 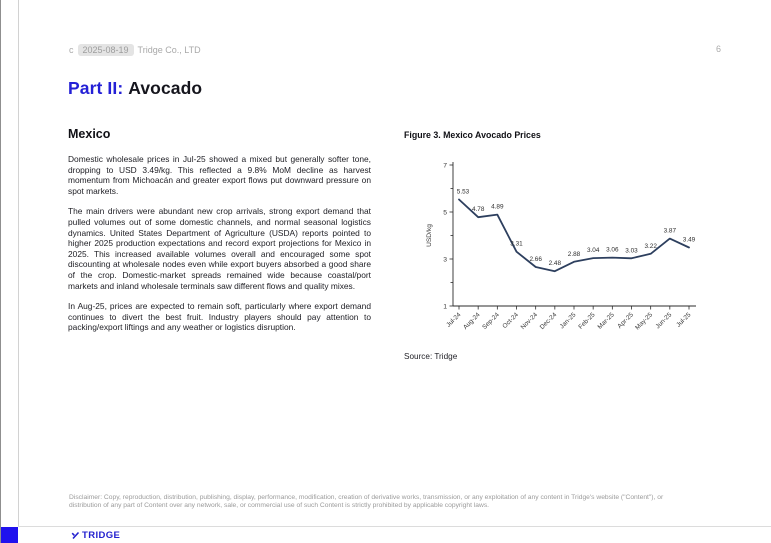 What do you see at coordinates (718, 49) in the screenshot?
I see `page-number: 6` at bounding box center [718, 49].